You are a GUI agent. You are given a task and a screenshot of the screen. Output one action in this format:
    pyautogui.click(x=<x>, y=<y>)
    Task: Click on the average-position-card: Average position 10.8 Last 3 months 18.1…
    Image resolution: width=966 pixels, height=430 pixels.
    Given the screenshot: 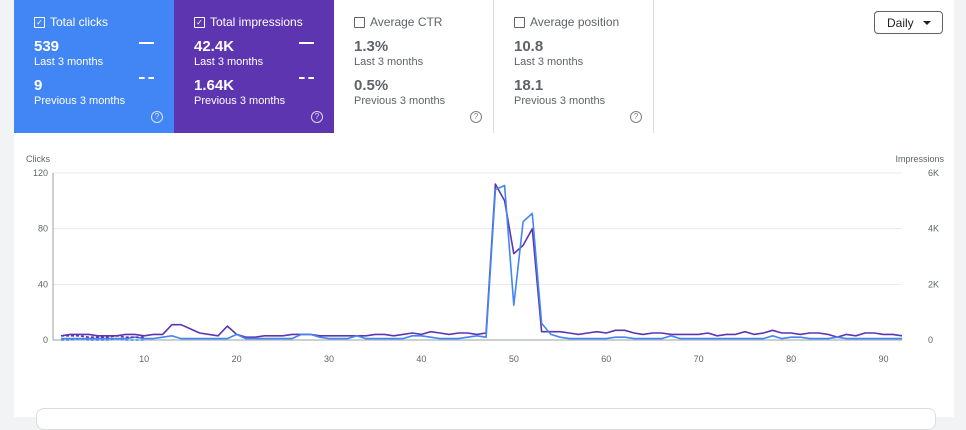 What is the action you would take?
    pyautogui.click(x=574, y=66)
    